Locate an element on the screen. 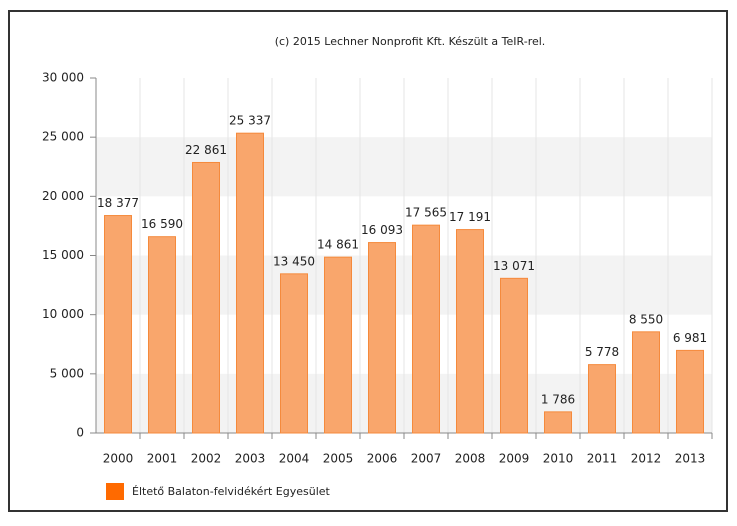 This screenshot has width=737, height=526. value-label: 25 337 is located at coordinates (250, 121).